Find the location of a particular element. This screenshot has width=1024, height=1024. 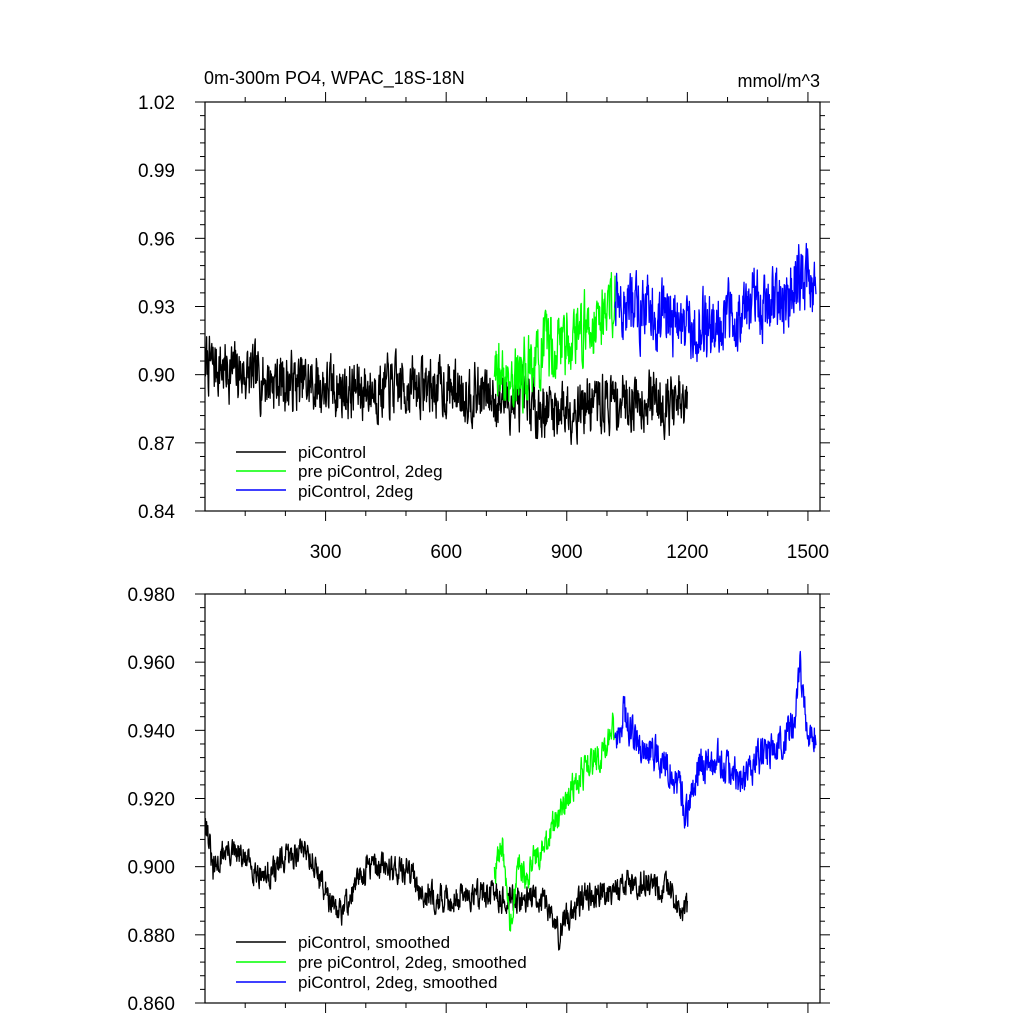

series-line-picontrol-smoothed is located at coordinates (446, 884).